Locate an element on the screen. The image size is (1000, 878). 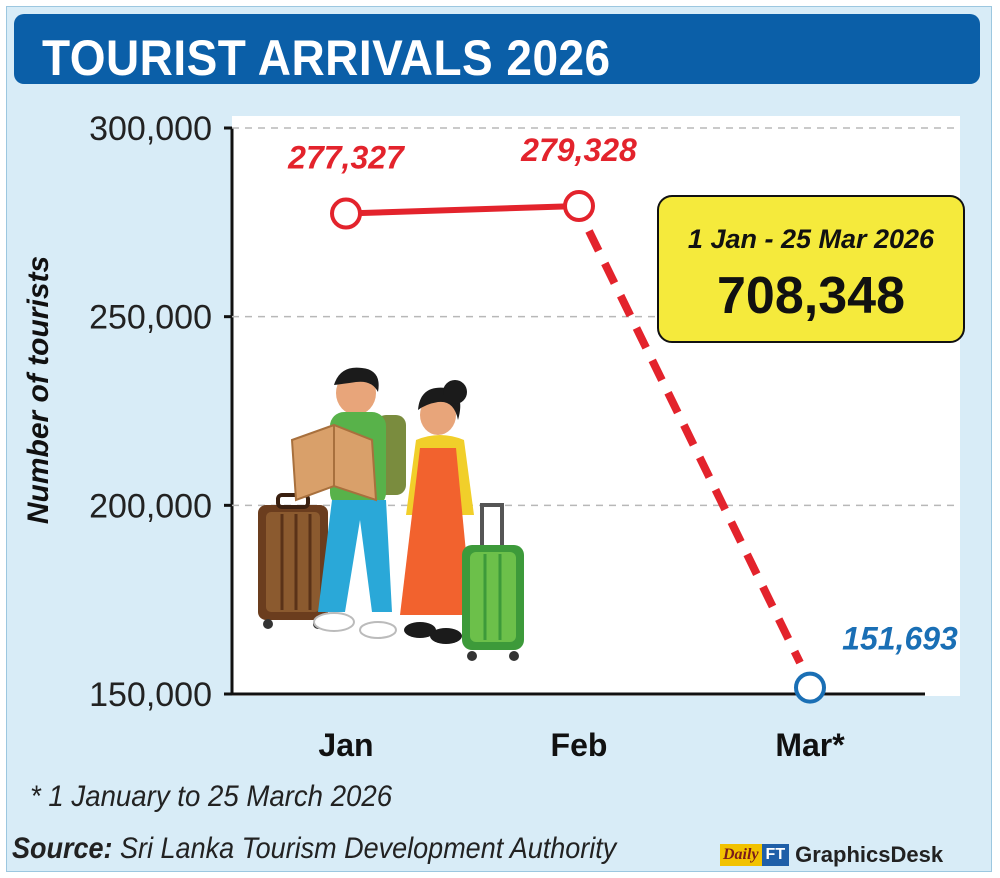
x-tick-label: Mar* is located at coordinates (810, 745).